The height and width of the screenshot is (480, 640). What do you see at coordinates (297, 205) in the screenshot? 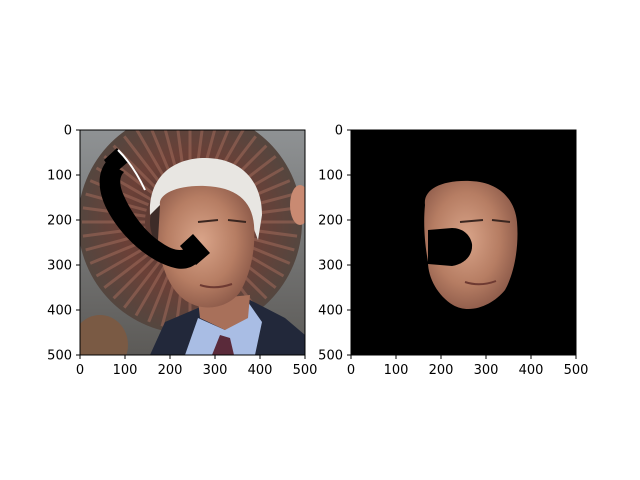
I see `hand` at bounding box center [297, 205].